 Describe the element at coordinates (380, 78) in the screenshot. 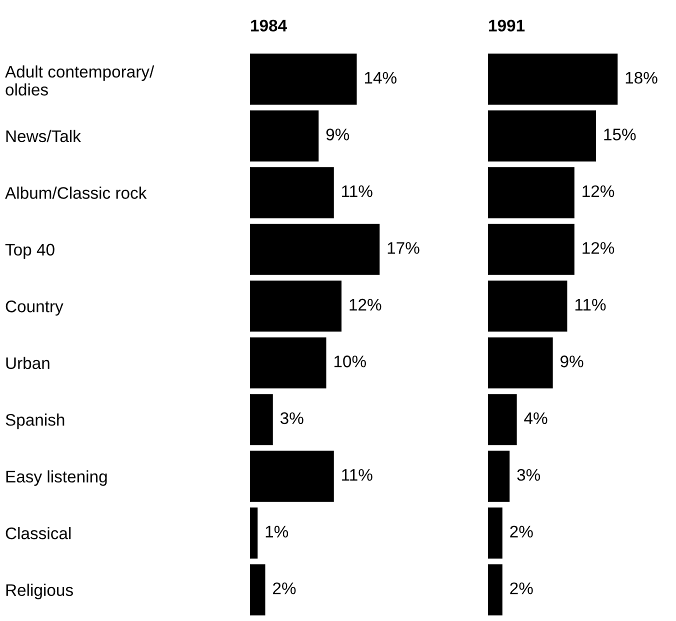

I see `data-label: 14%` at that location.